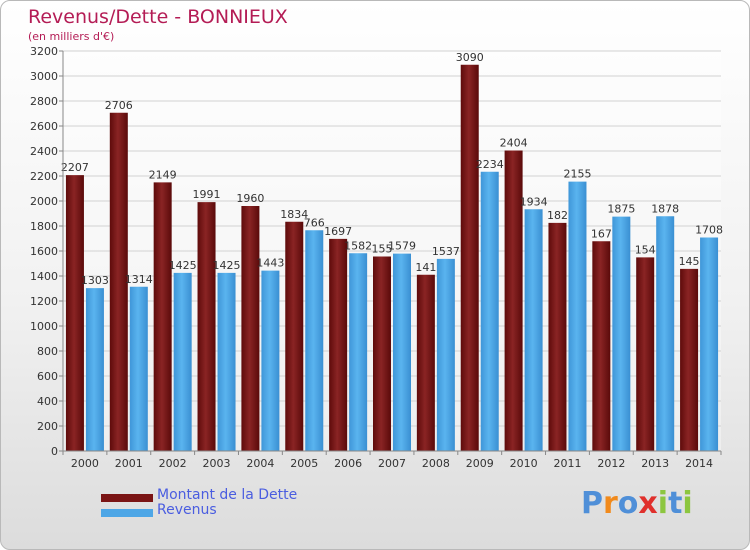 Image resolution: width=750 pixels, height=550 pixels. I want to click on x-tick-label: 2000, so click(85, 463).